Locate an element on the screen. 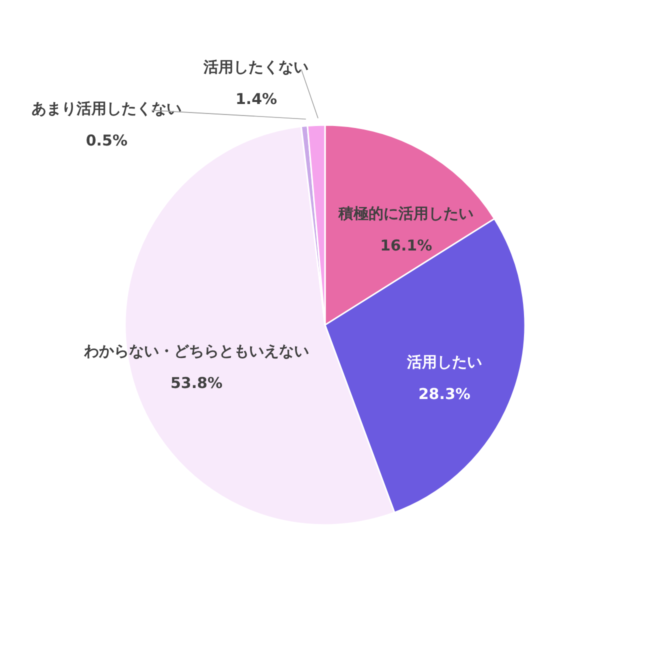 The height and width of the screenshot is (650, 650). data-label: 0.5% is located at coordinates (107, 140).